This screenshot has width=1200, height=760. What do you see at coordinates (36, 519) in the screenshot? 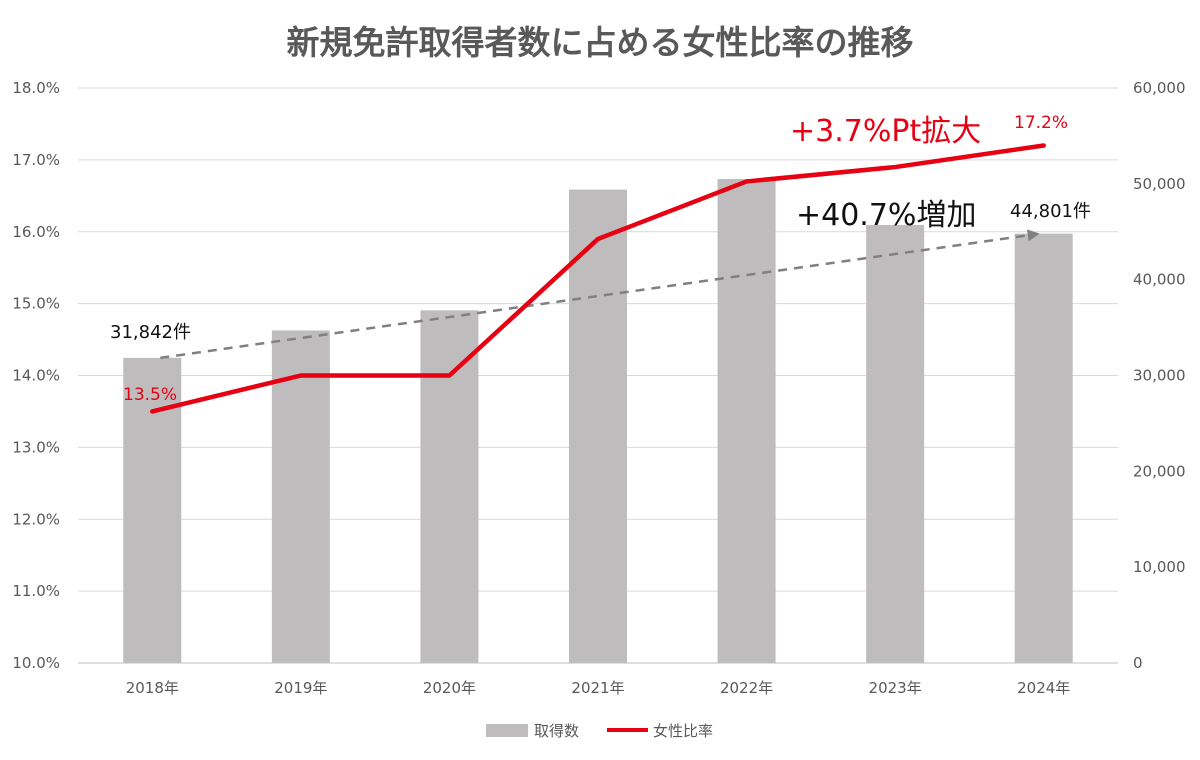
I see `y-left-tick-label: 12.0%` at bounding box center [36, 519].